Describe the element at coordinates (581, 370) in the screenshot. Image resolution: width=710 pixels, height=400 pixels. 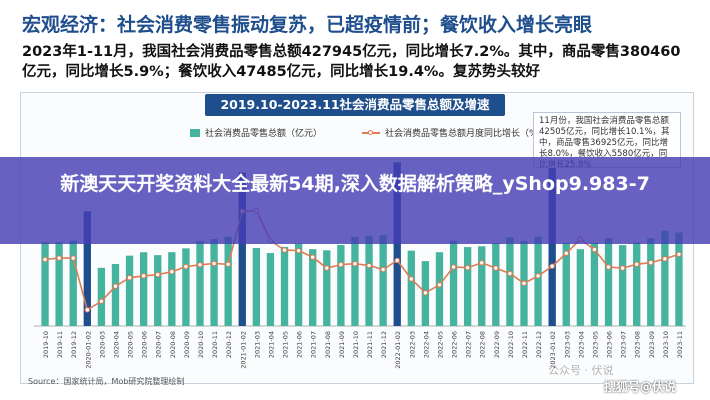
I see `watermark-wechat: 公众号 · 伏说` at that location.